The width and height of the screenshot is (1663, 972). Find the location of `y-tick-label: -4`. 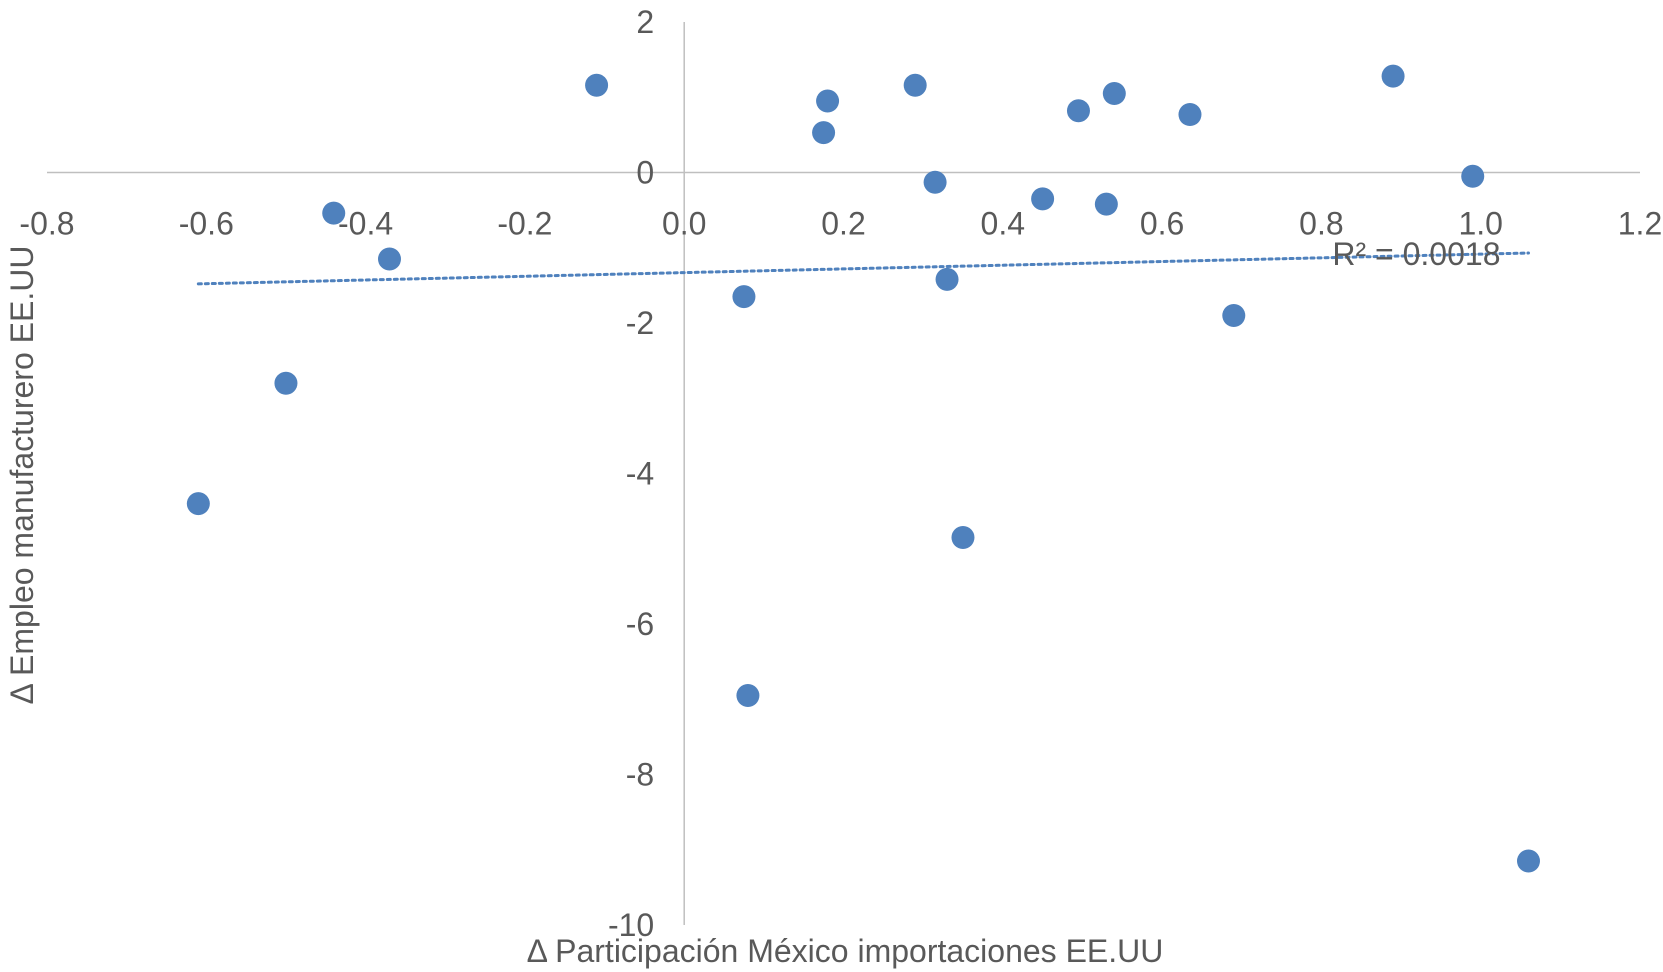

y-tick-label: -4 is located at coordinates (640, 474).